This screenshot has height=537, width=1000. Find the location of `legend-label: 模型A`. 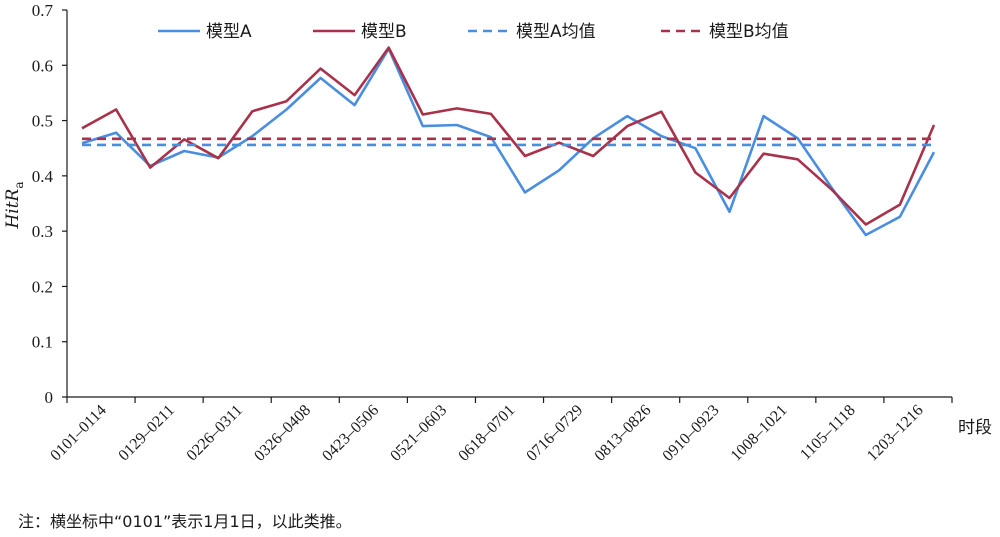

legend-label: 模型A is located at coordinates (229, 32).